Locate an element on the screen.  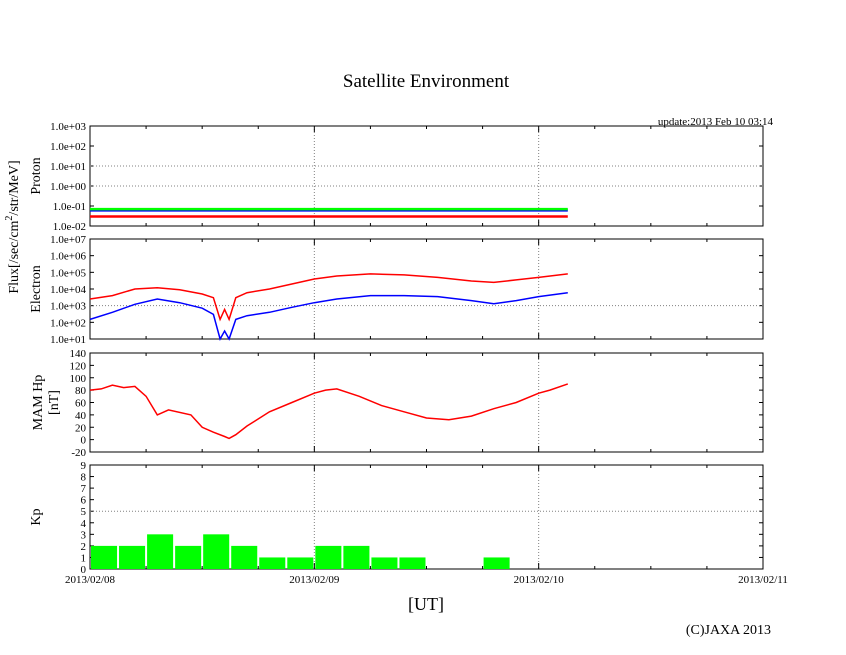
flux-label-part2: /str/MeV] is located at coordinates (14, 187).